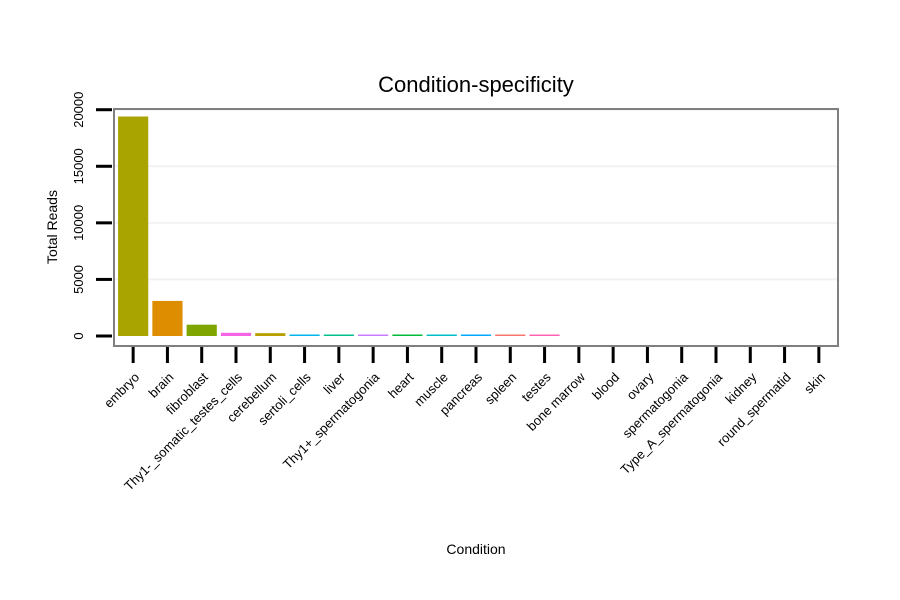 This screenshot has height=600, width=900. Describe the element at coordinates (441, 335) in the screenshot. I see `bar-muscle` at that location.